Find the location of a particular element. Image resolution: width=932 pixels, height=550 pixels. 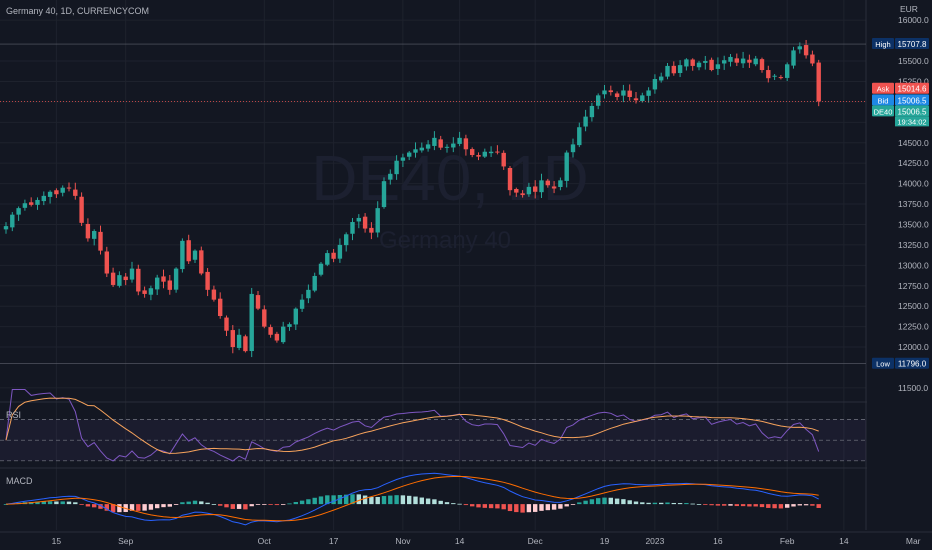

time-axis: Aug15SepOct17Nov14Dec19202316Feb14Mar20 is located at coordinates (466, 538).